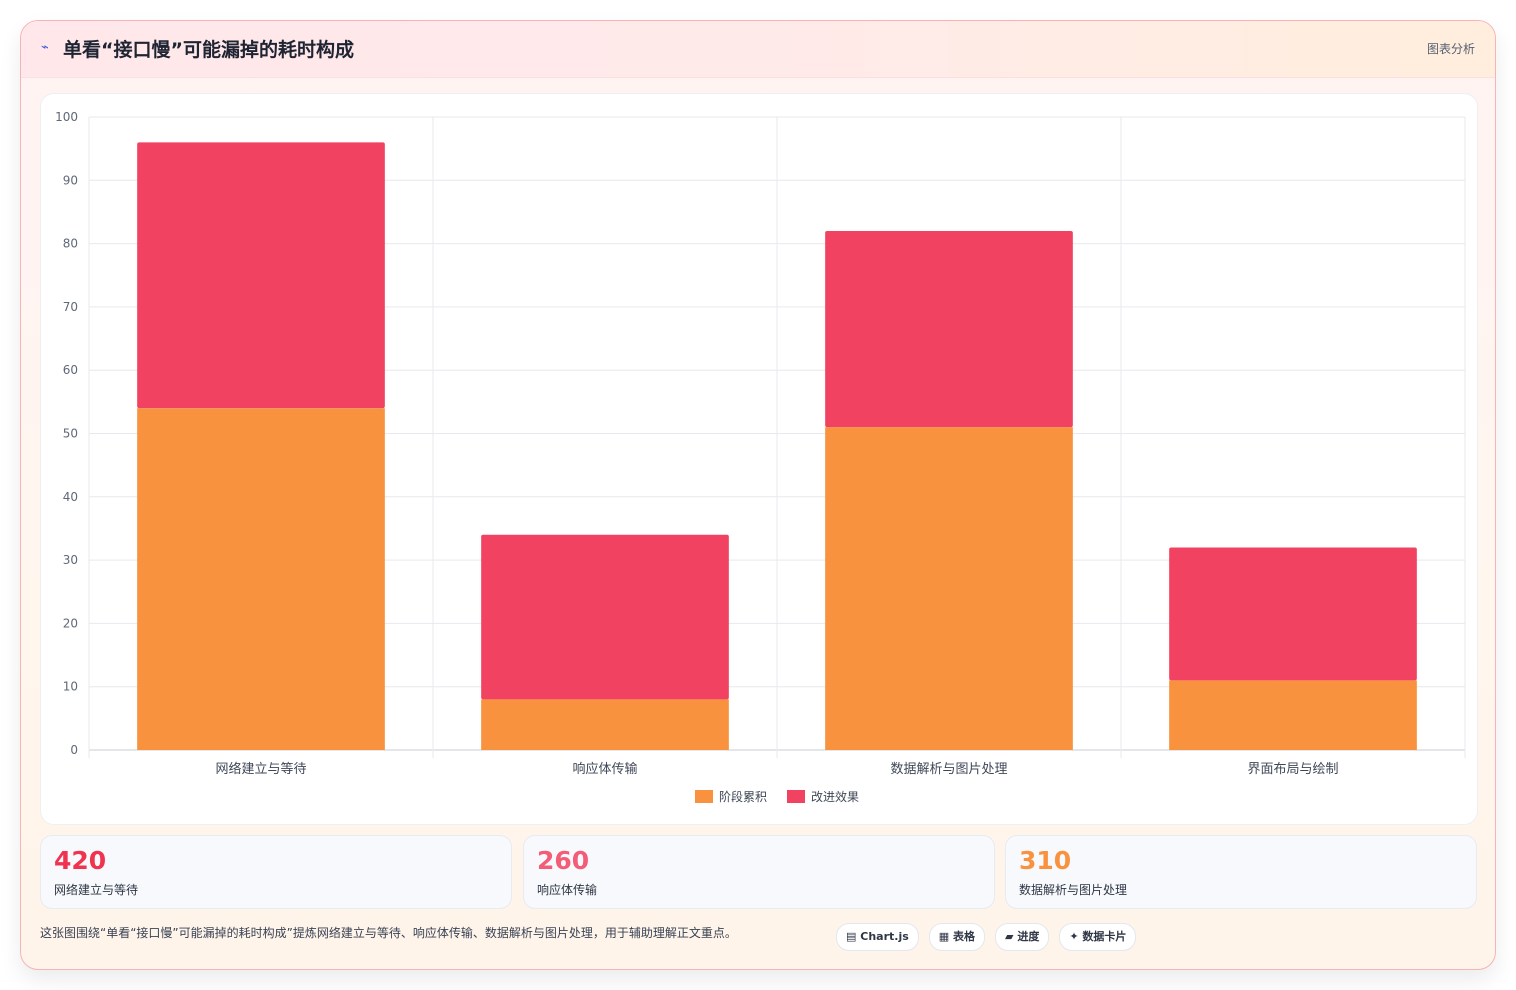  What do you see at coordinates (948, 769) in the screenshot?
I see `x-tick-label: 数据解析与图片处理` at bounding box center [948, 769].